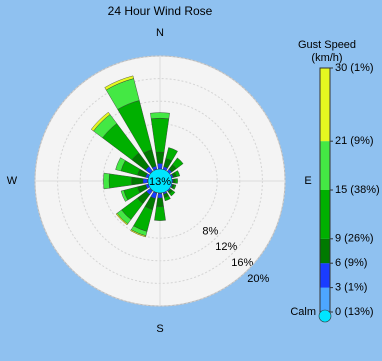 The height and width of the screenshot is (361, 382). What do you see at coordinates (303, 312) in the screenshot?
I see `calm-legend-label: Calm` at bounding box center [303, 312].